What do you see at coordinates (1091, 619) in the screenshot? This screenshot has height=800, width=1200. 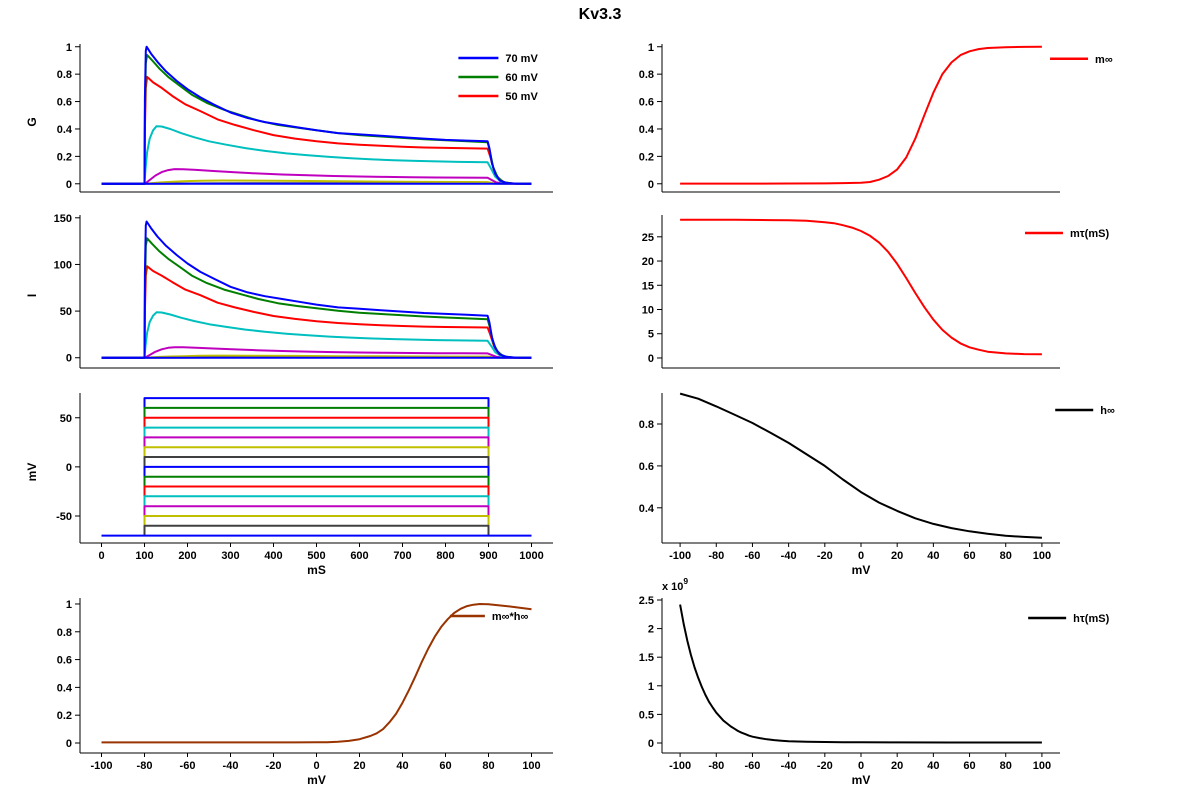 I see `svg-text: hτ(mS)` at bounding box center [1091, 619].